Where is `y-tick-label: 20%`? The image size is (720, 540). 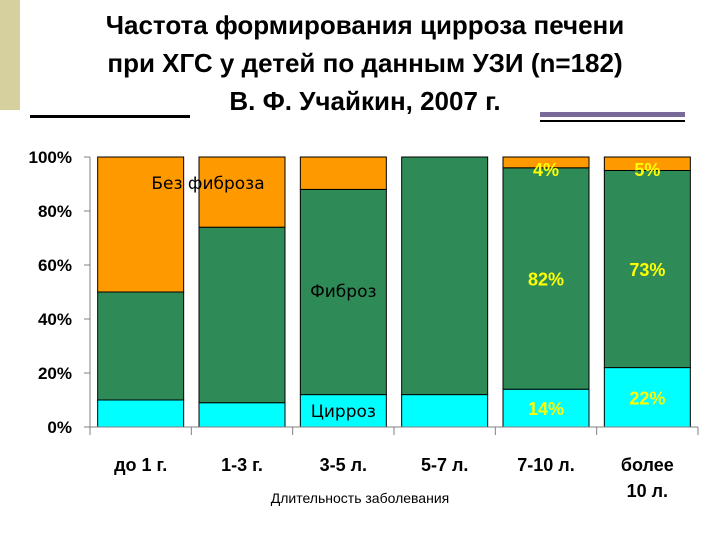 y-tick-label: 20% is located at coordinates (55, 373).